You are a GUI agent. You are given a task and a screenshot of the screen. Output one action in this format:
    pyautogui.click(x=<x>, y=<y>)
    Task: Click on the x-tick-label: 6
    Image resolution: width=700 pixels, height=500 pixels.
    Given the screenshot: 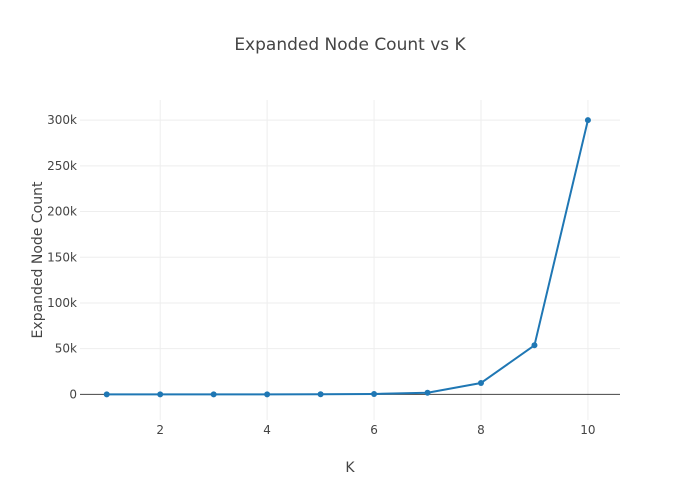 What is the action you would take?
    pyautogui.click(x=374, y=430)
    